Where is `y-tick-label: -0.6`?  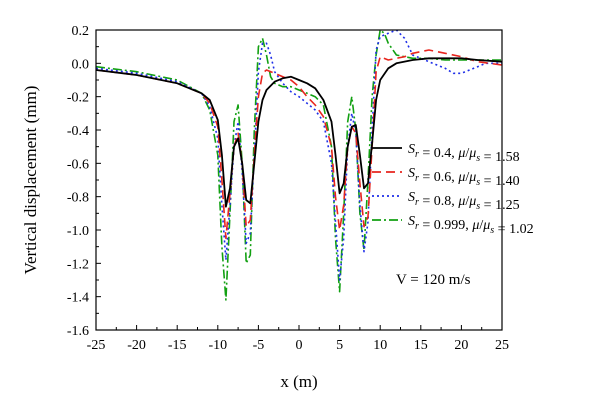 y-tick-label: -0.6 is located at coordinates (78, 164).